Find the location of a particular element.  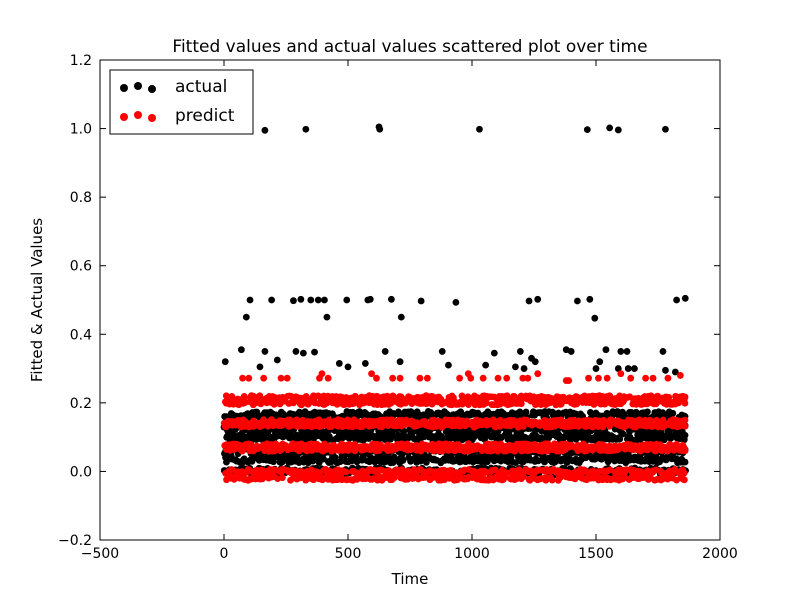

y-tick-label: 1.0 is located at coordinates (81, 130).